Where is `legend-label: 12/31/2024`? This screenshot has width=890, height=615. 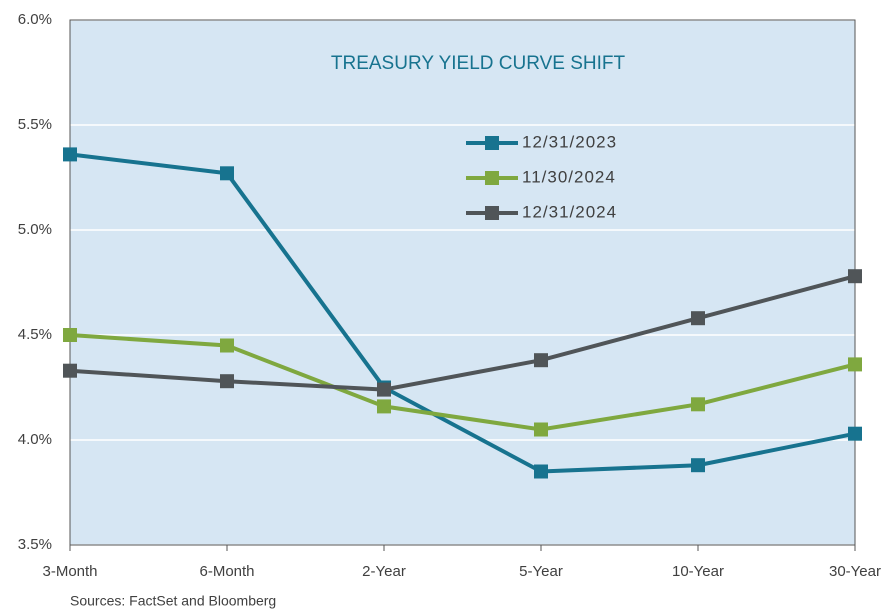 legend-label: 12/31/2024 is located at coordinates (569, 211).